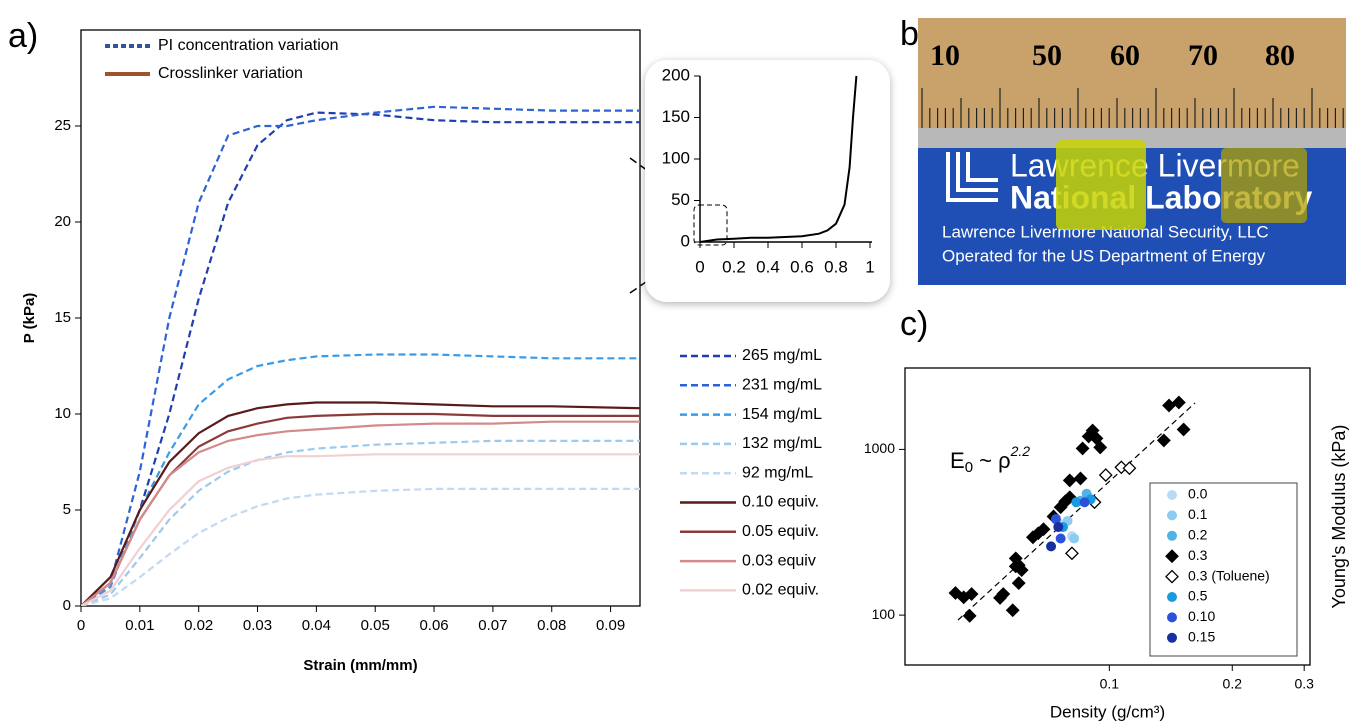 This screenshot has height=726, width=1354. What do you see at coordinates (1201, 616) in the screenshot?
I see `legend-label: 0.10` at bounding box center [1201, 616].